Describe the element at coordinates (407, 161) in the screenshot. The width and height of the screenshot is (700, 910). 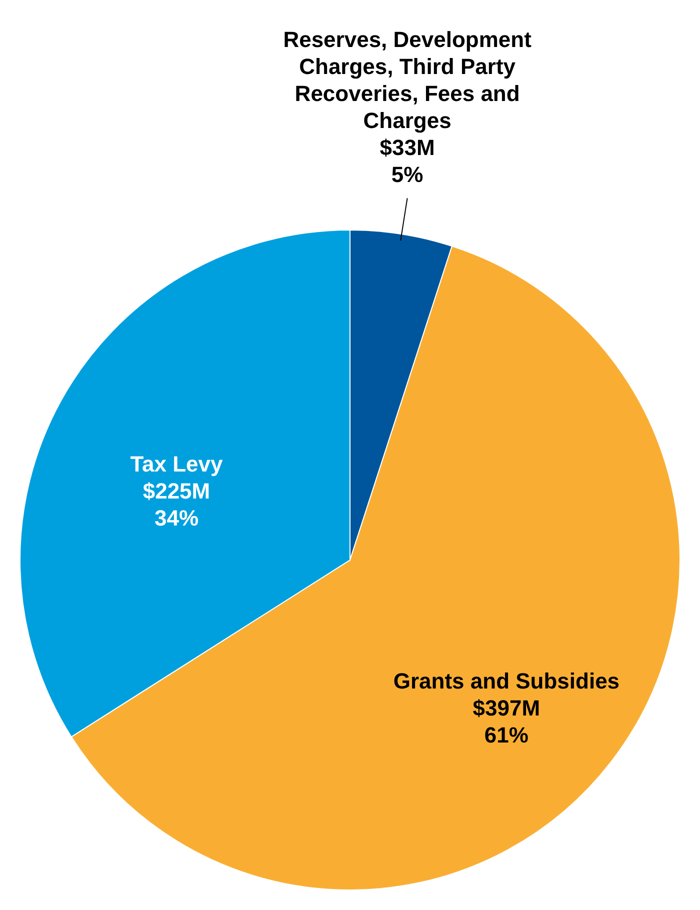
I see `data-label: $33M 5%` at that location.